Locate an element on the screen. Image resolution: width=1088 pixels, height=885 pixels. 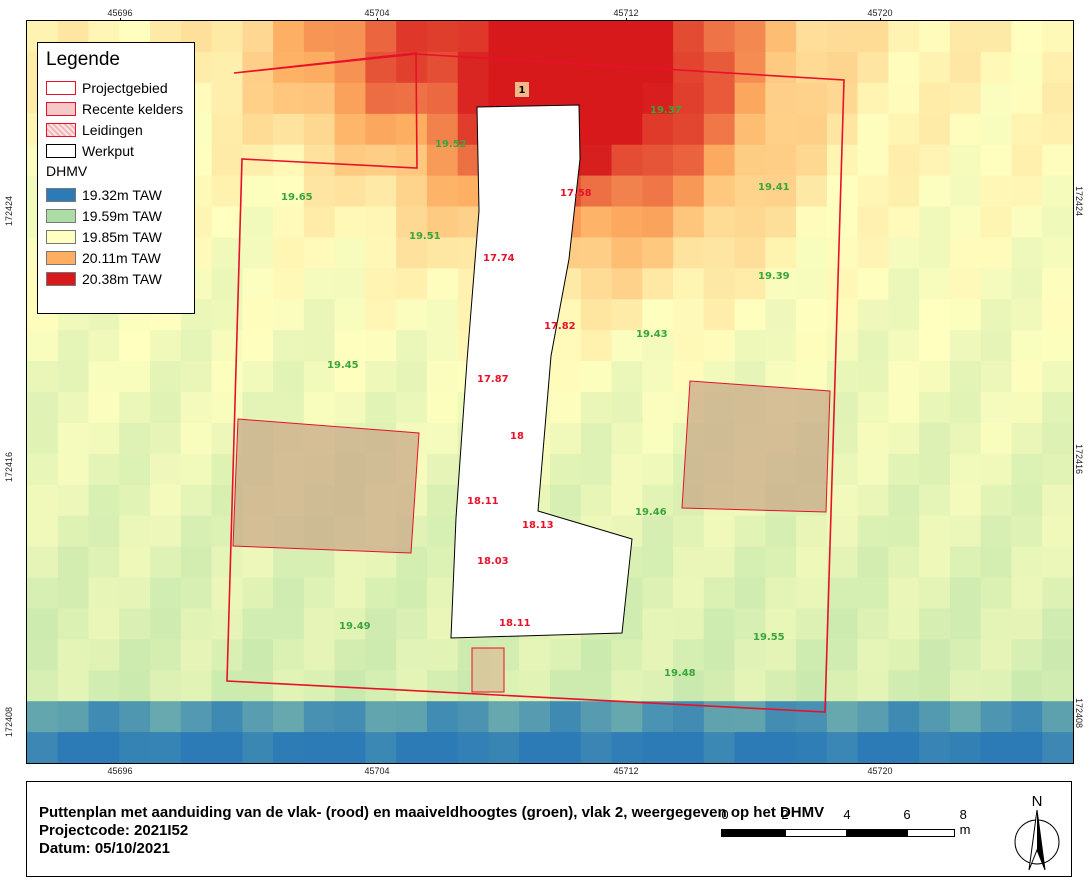
right-coord-172408: 172408 is located at coordinates (1079, 713).